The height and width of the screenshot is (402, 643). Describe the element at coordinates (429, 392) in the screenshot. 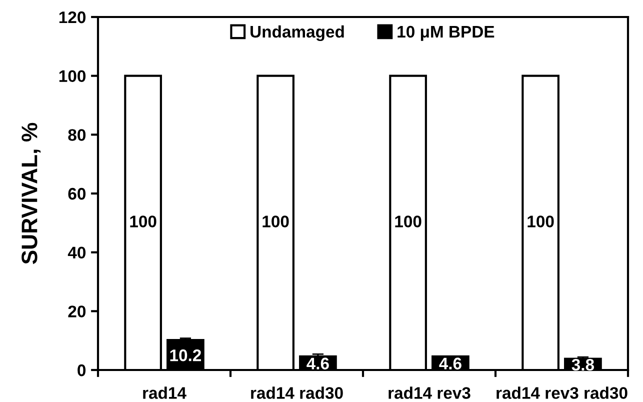

I see `x-tick-label: rad14 rev3` at that location.